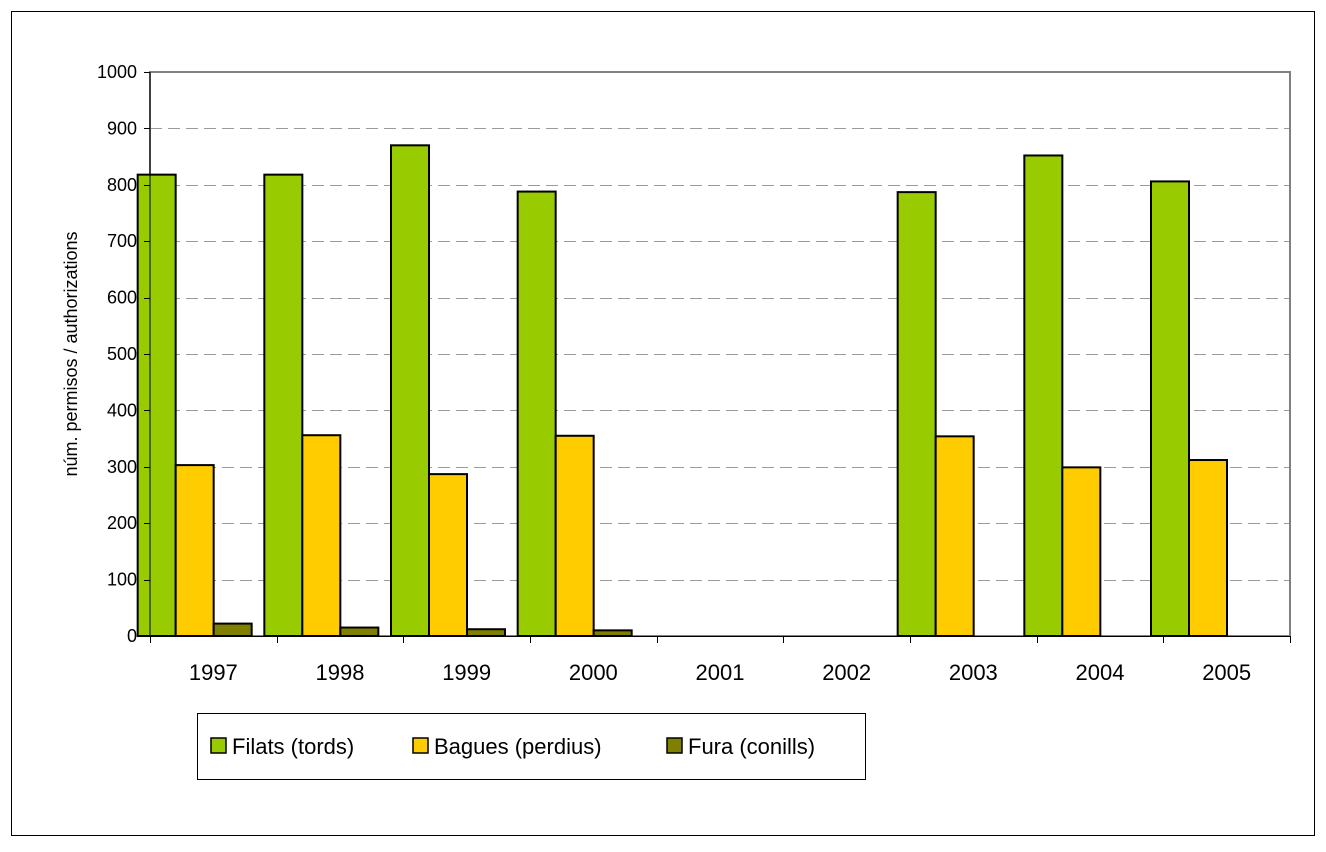 The image size is (1326, 852). Describe the element at coordinates (122, 128) in the screenshot. I see `y-tick-label: 900` at that location.